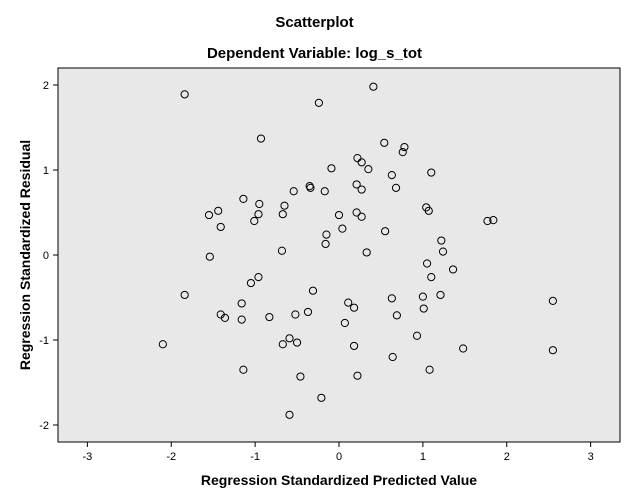  What do you see at coordinates (423, 457) in the screenshot?
I see `x-tick-label: 1` at bounding box center [423, 457].